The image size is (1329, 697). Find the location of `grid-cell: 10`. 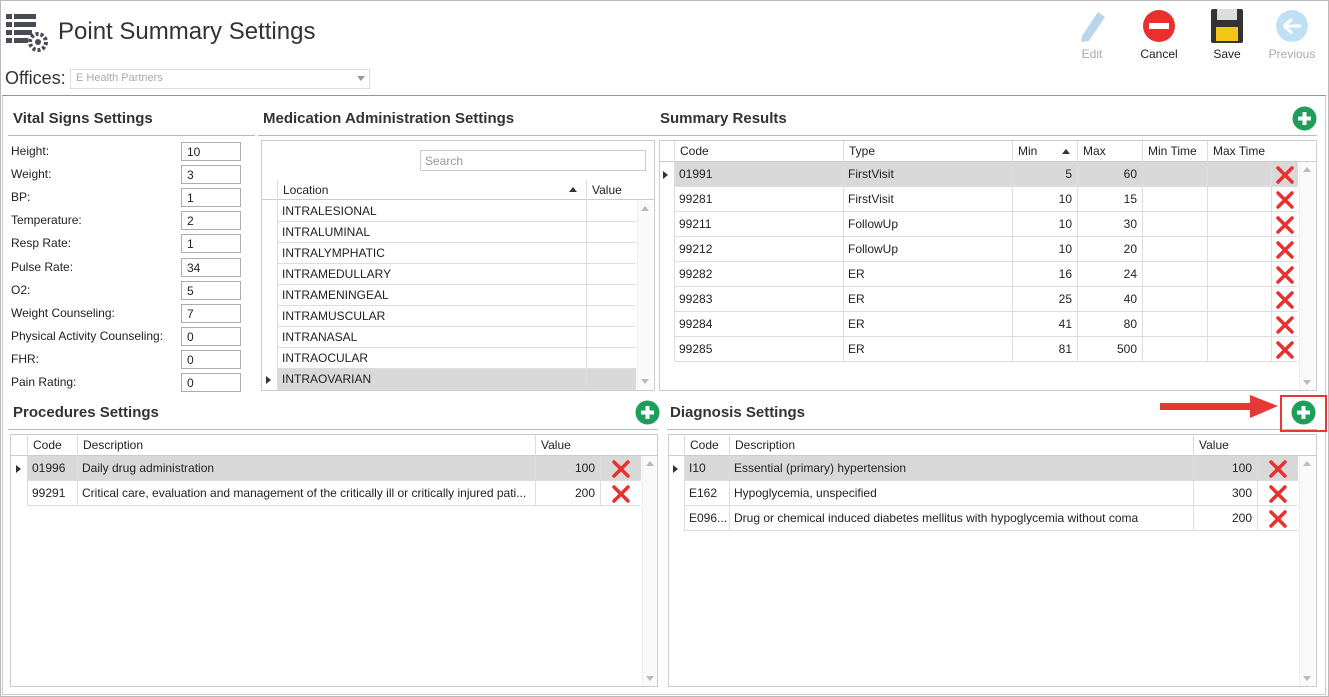

grid-cell: 10 is located at coordinates (1065, 199).